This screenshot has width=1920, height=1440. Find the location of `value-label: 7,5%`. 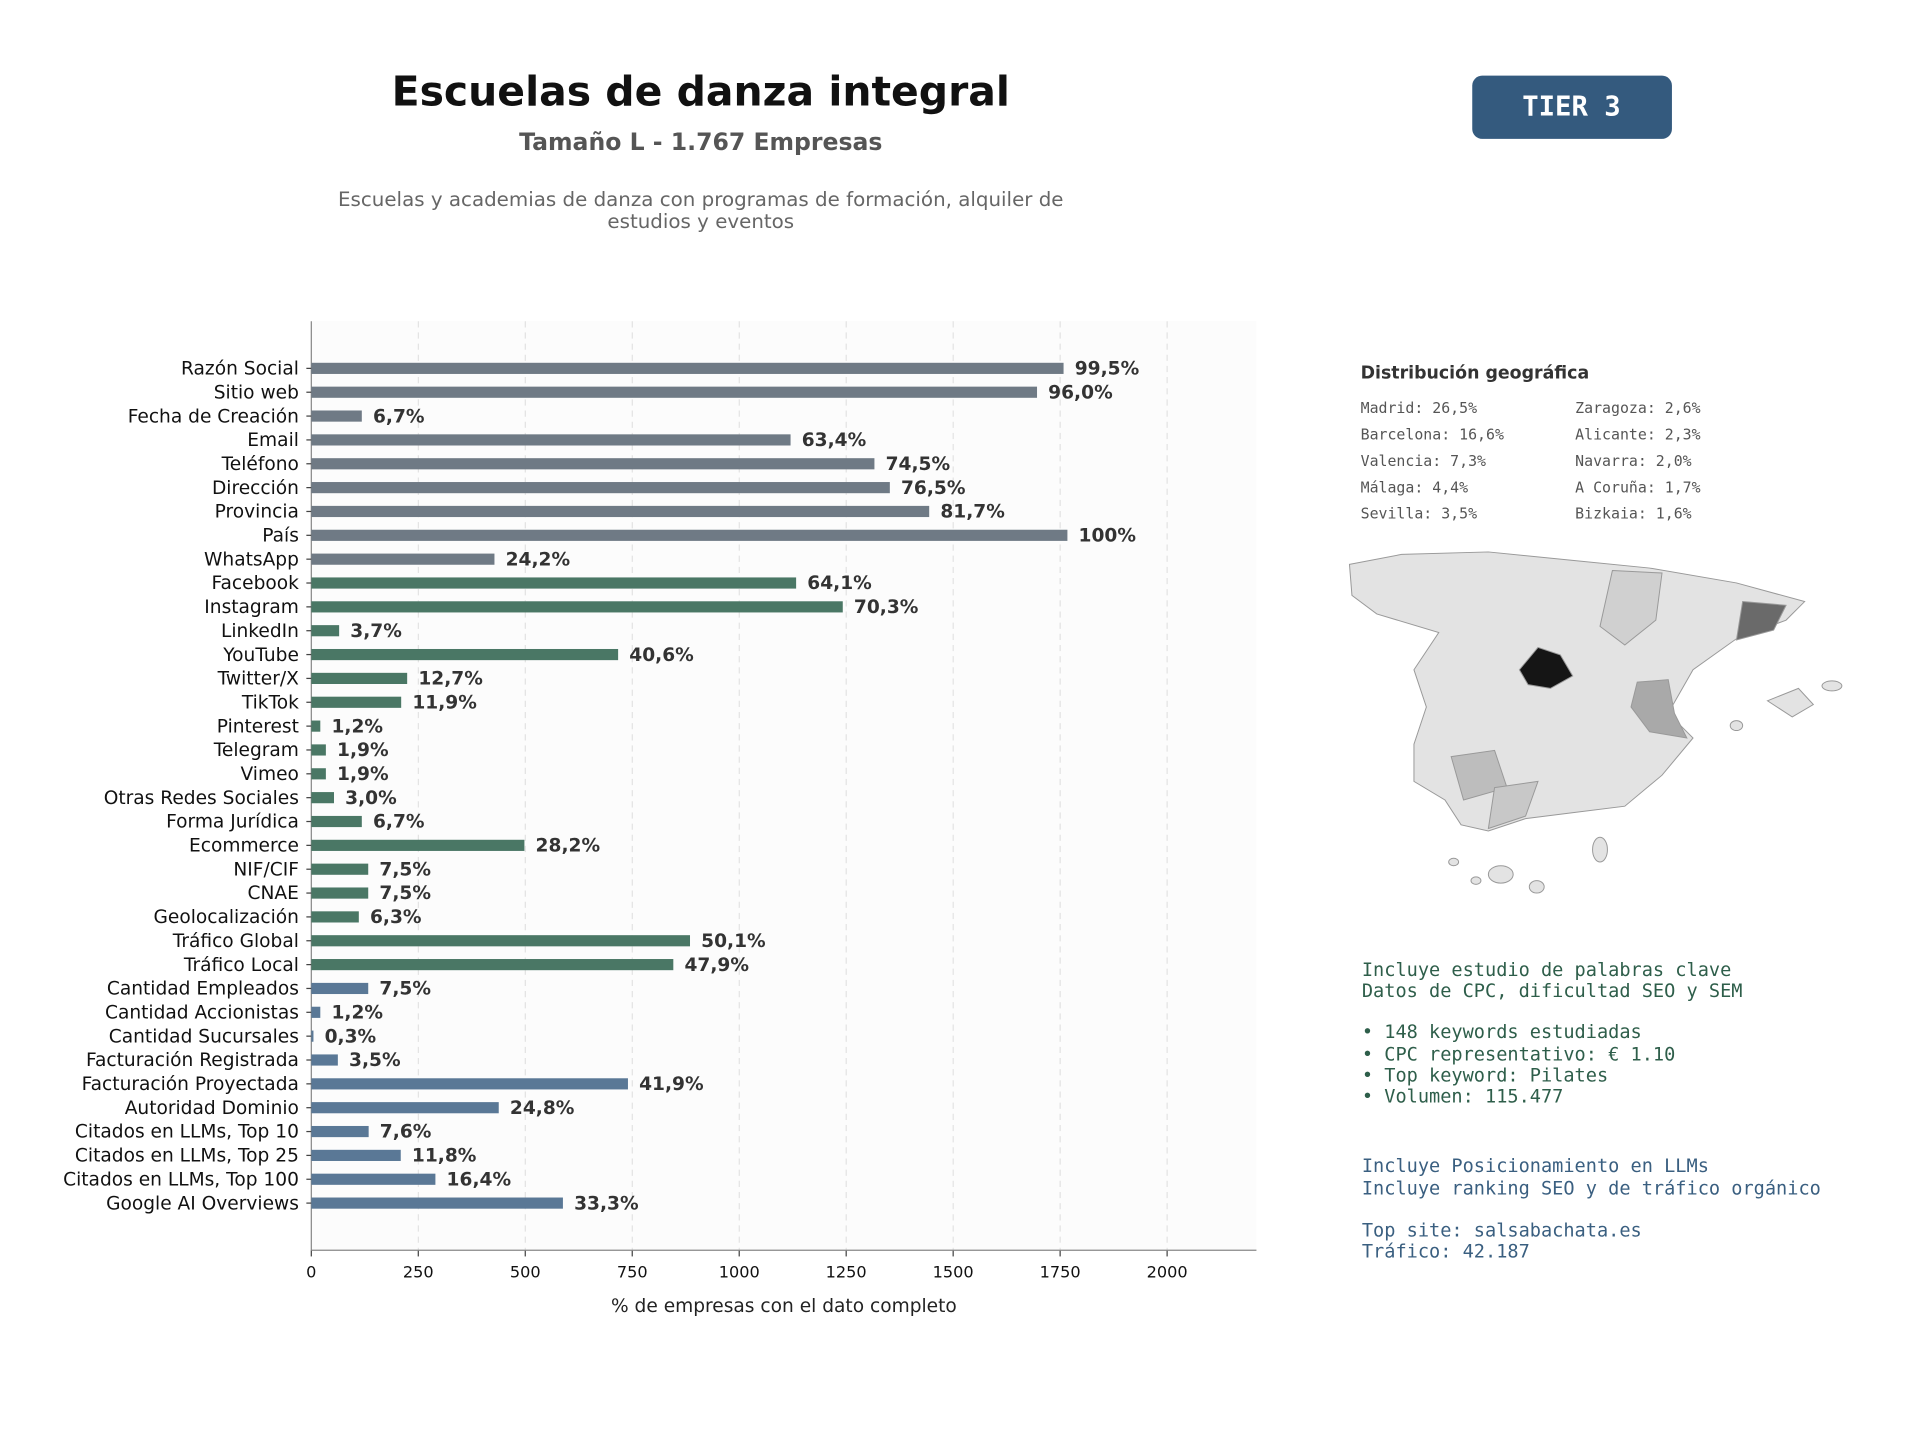

value-label: 7,5% is located at coordinates (405, 989).